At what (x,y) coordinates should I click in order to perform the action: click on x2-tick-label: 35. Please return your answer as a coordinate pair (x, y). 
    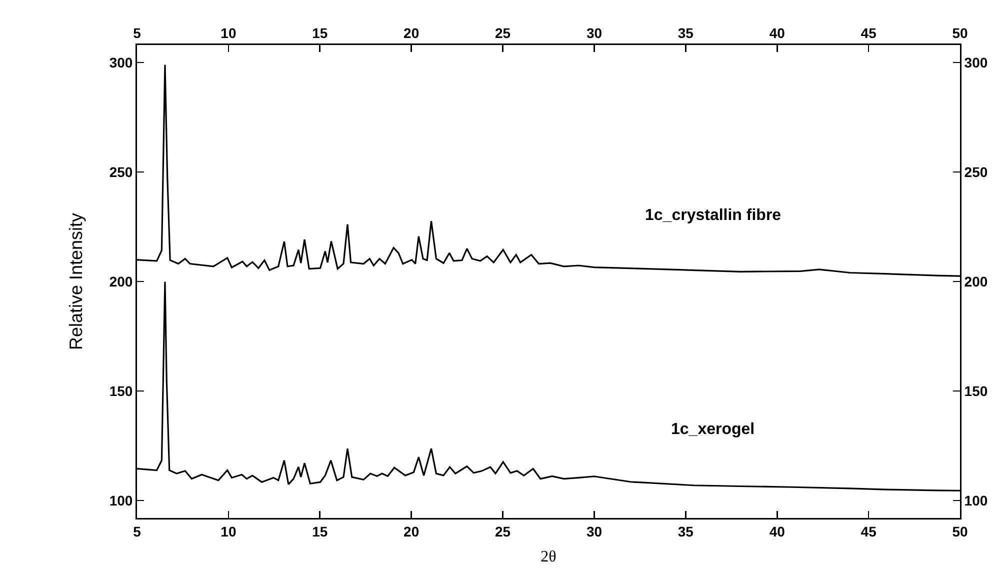
    Looking at the image, I should click on (686, 531).